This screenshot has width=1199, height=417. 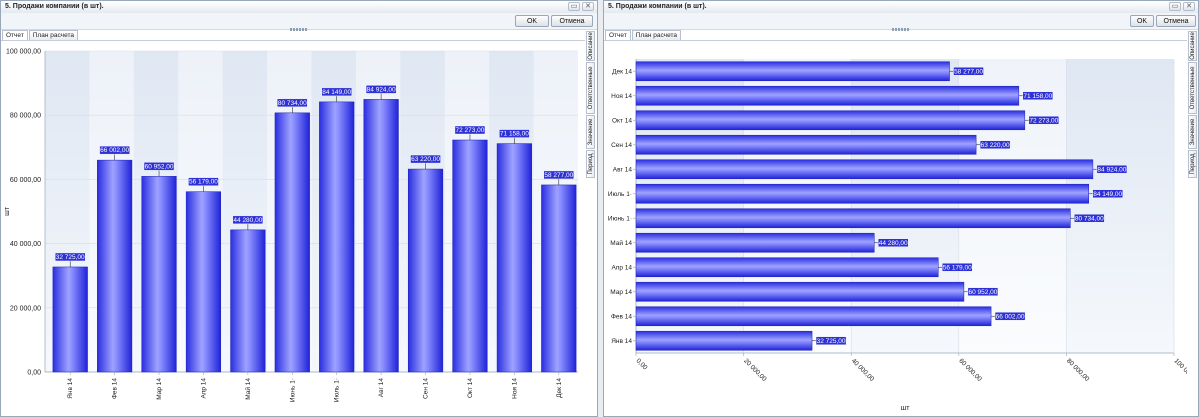 I want to click on y-tick-label: Дек 14, so click(x=622, y=72).